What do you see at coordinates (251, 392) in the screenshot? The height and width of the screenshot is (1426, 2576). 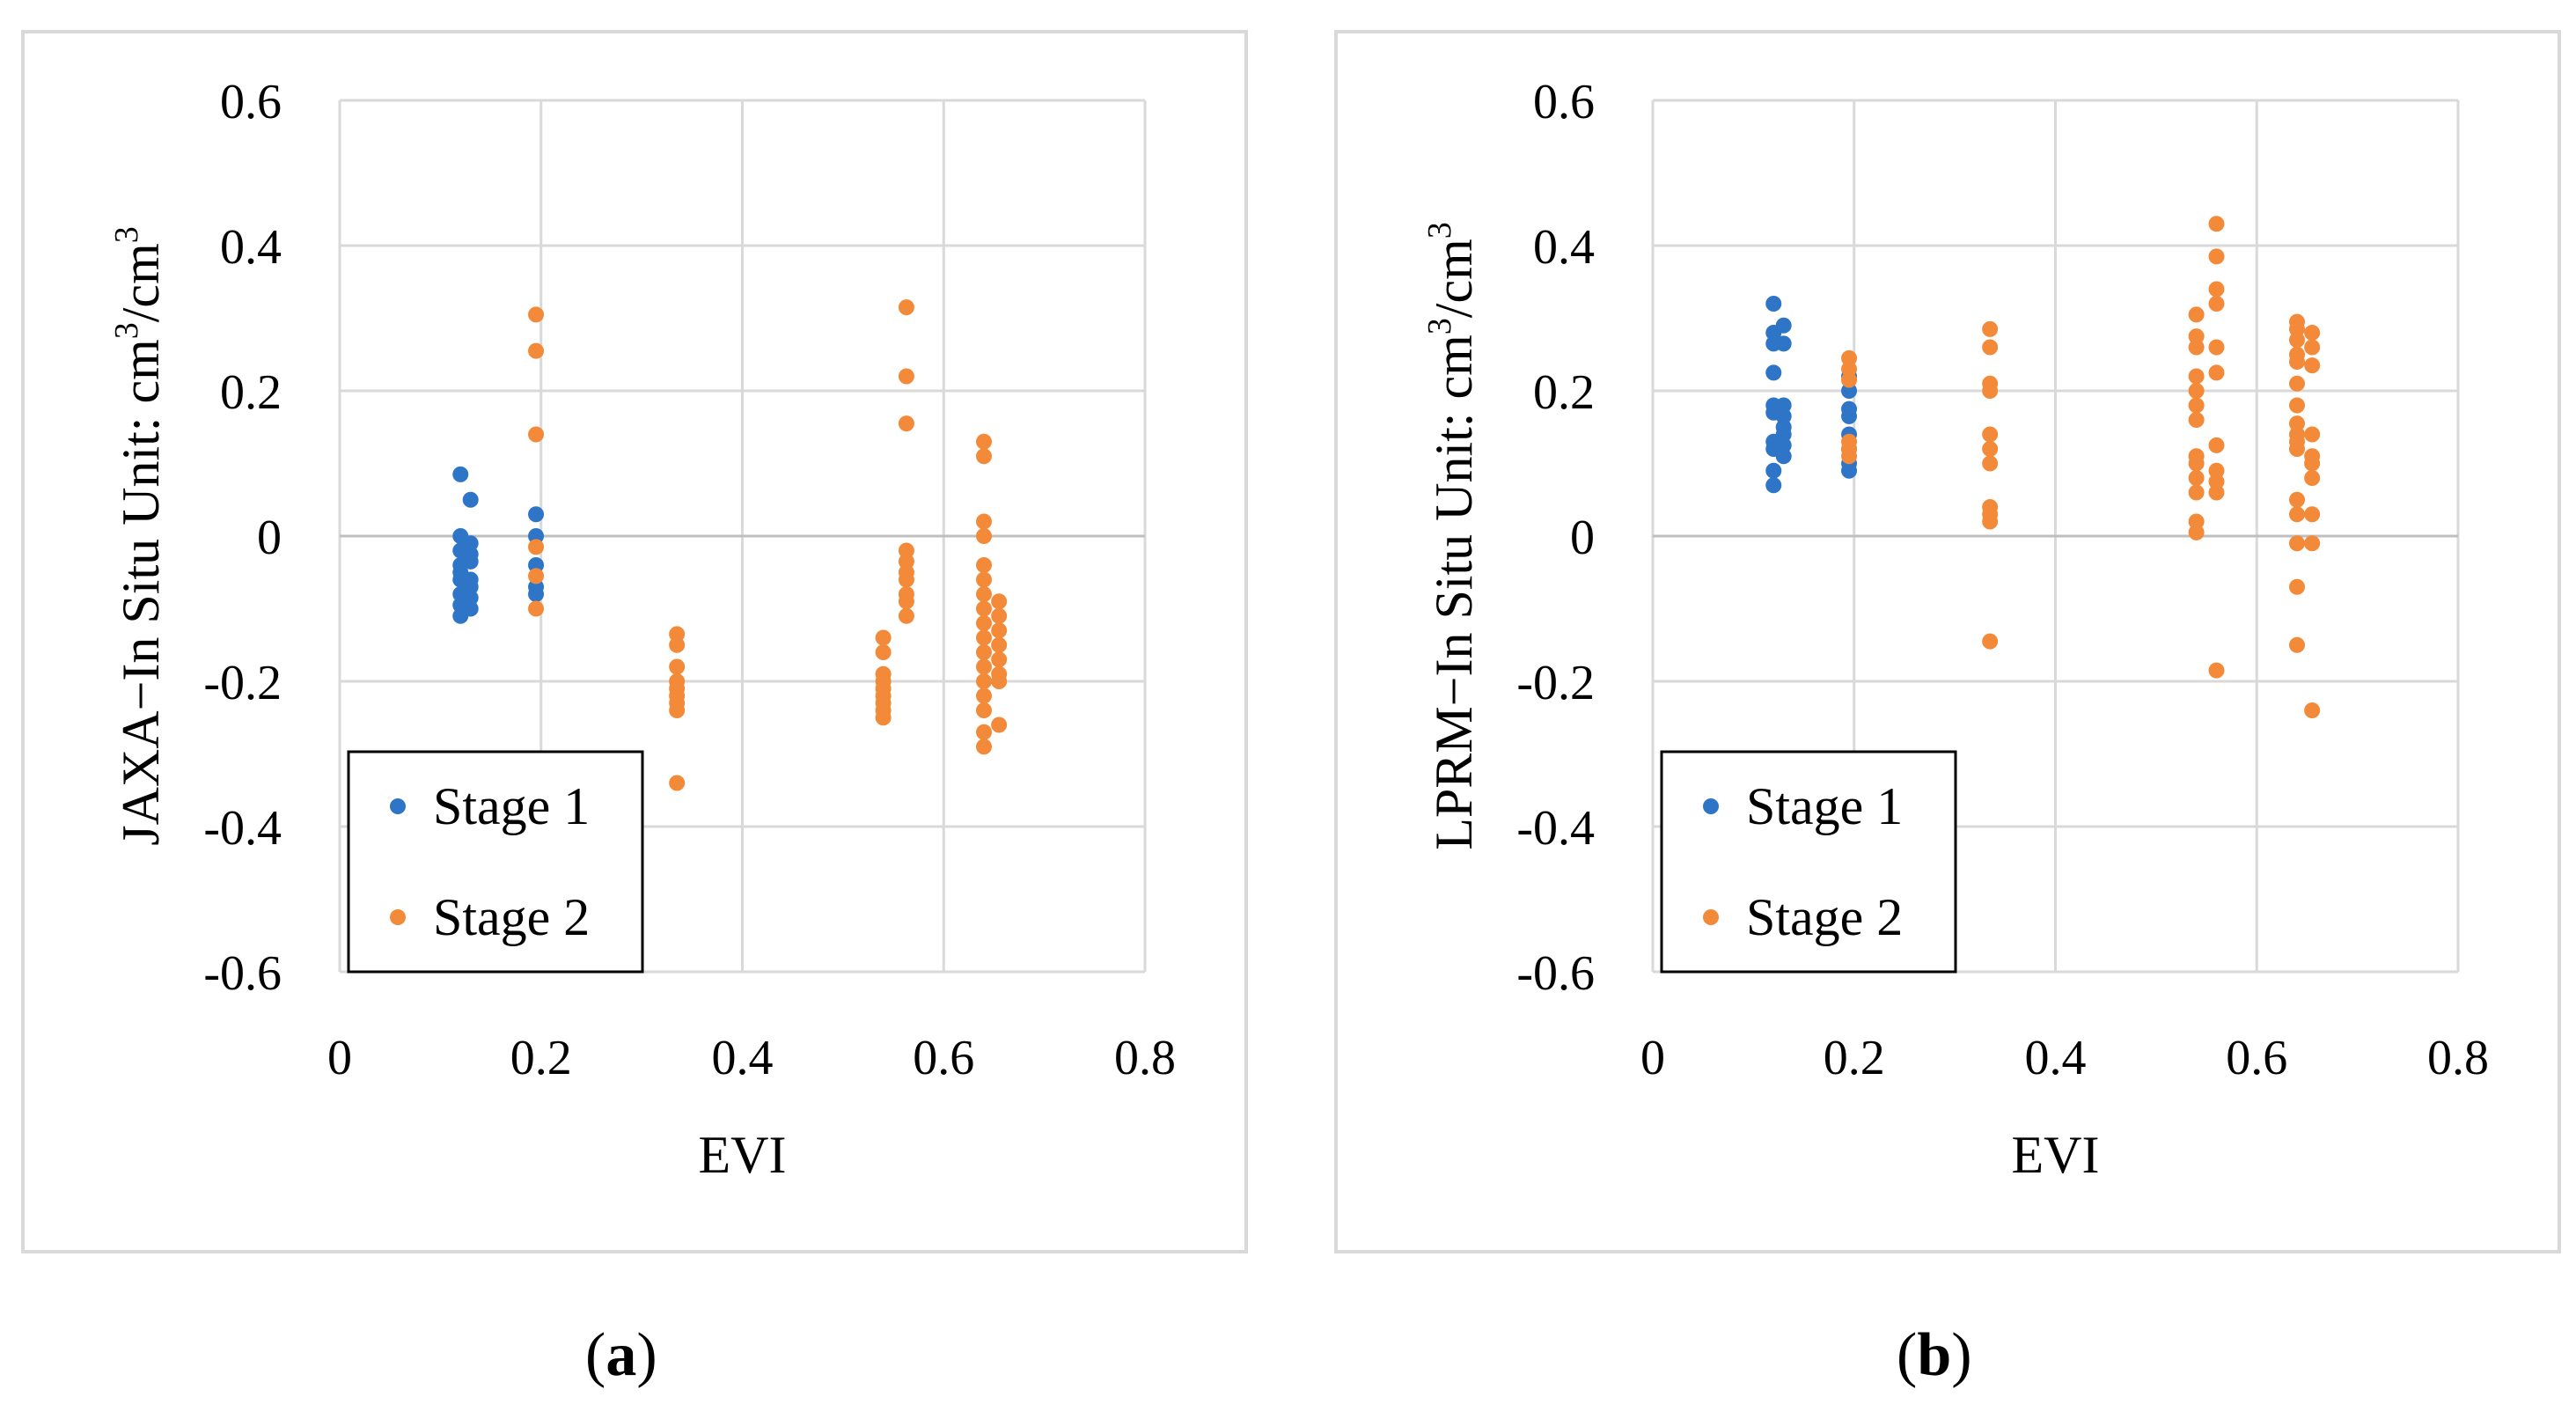 I see `y-tick-label: 0.2` at bounding box center [251, 392].